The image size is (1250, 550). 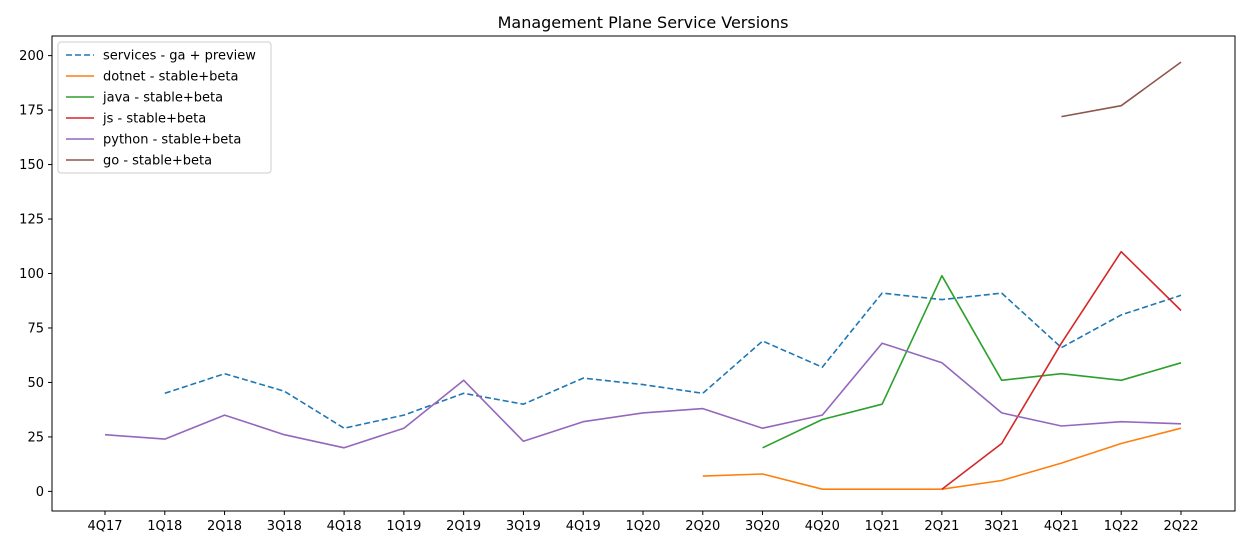 What do you see at coordinates (463, 526) in the screenshot?
I see `x-tick-label: 2Q19` at bounding box center [463, 526].